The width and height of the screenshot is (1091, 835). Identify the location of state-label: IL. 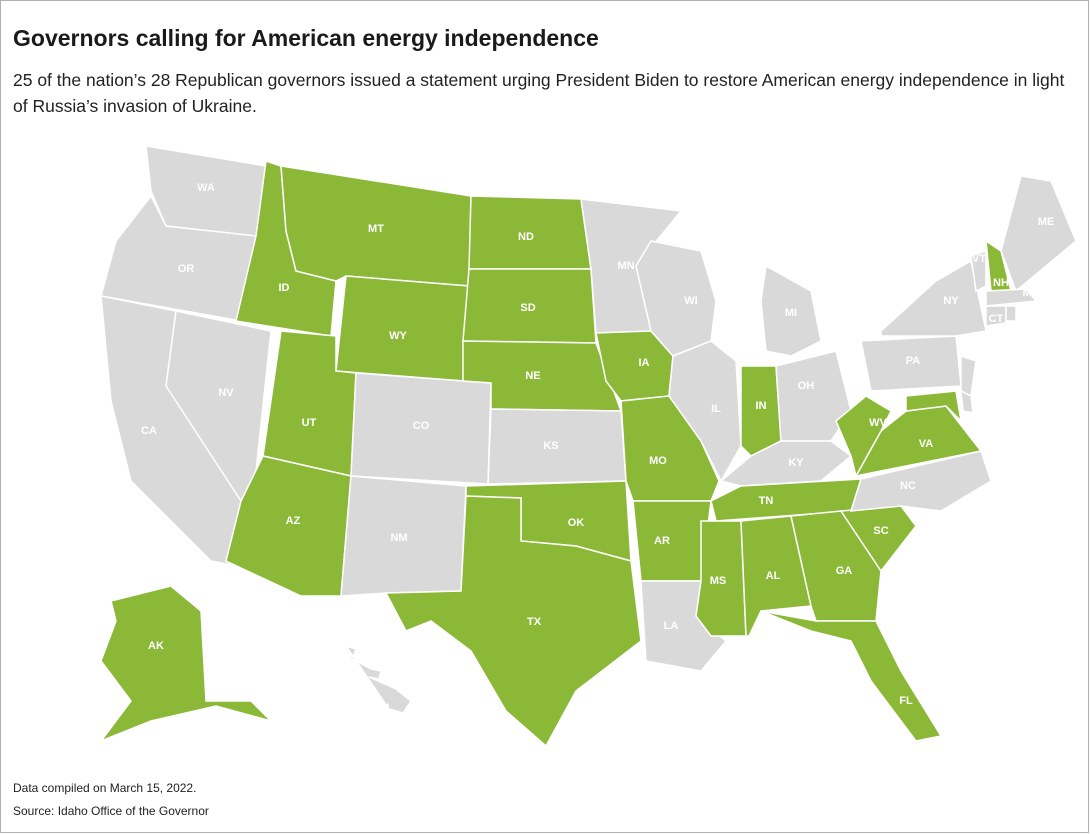
(716, 409).